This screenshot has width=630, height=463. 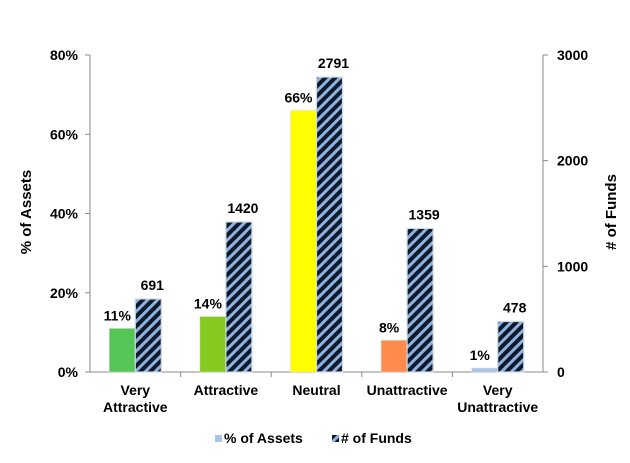 What do you see at coordinates (64, 214) in the screenshot?
I see `y-left-tick-label: 40%` at bounding box center [64, 214].